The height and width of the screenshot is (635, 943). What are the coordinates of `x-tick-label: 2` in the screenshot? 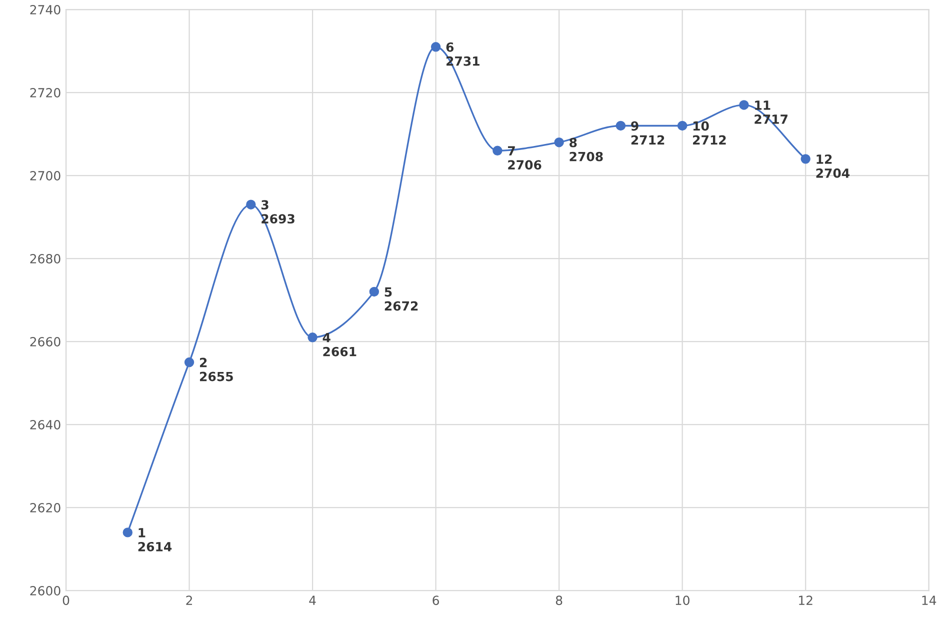 It's located at (189, 600).